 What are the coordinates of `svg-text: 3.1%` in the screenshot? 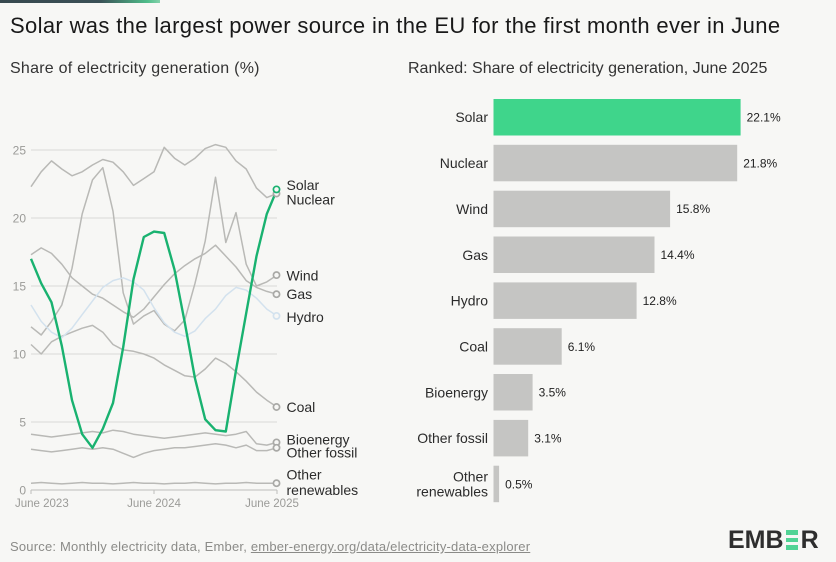 It's located at (548, 438).